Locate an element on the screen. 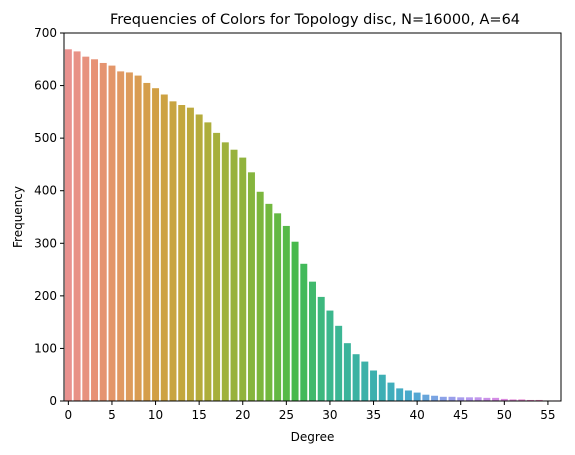  x-tick-label: 55 is located at coordinates (547, 415).